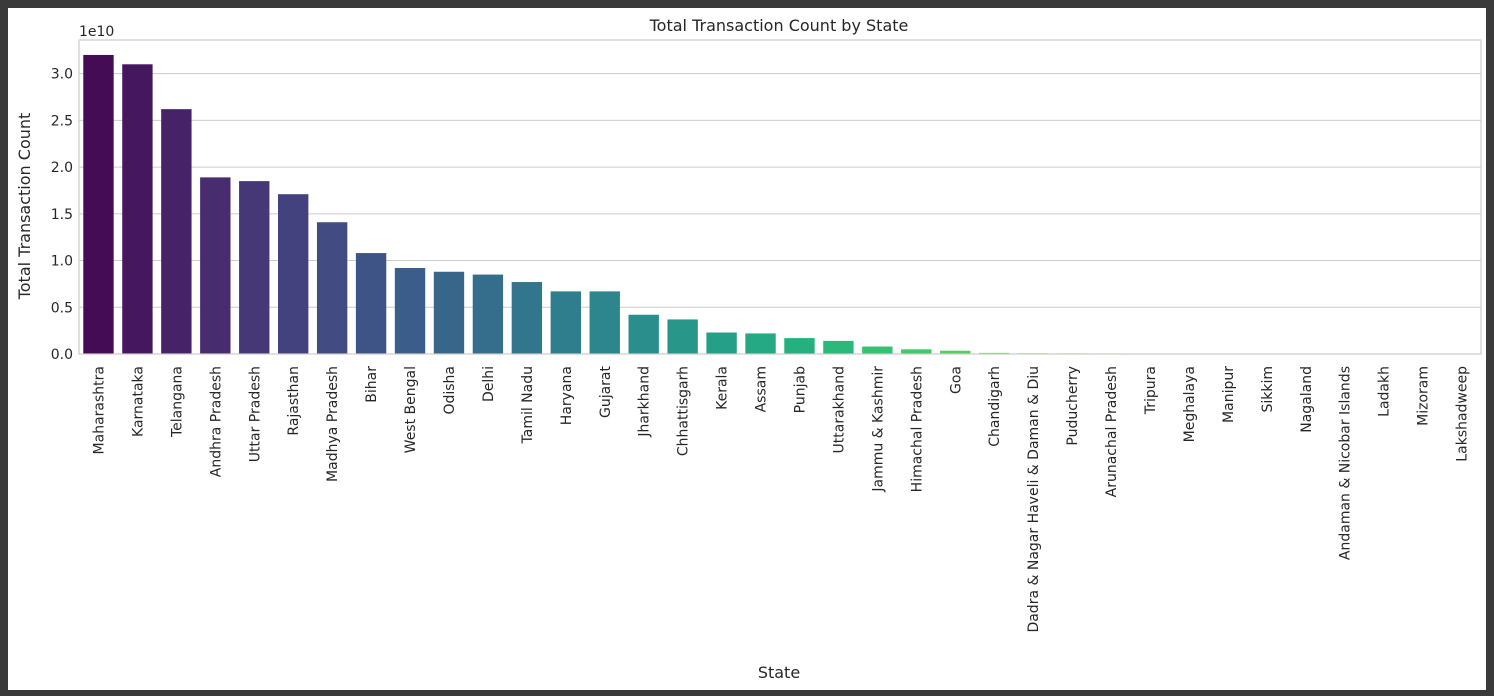 This screenshot has width=1494, height=696. What do you see at coordinates (177, 402) in the screenshot?
I see `x-tick-label: Telangana` at bounding box center [177, 402].